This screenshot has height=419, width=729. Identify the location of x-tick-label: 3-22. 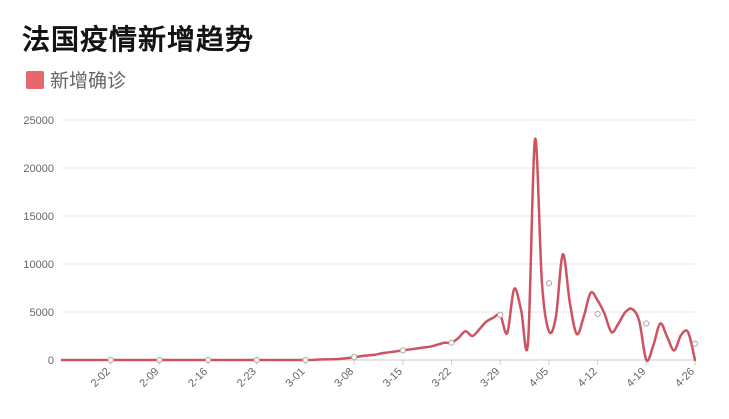
(442, 378).